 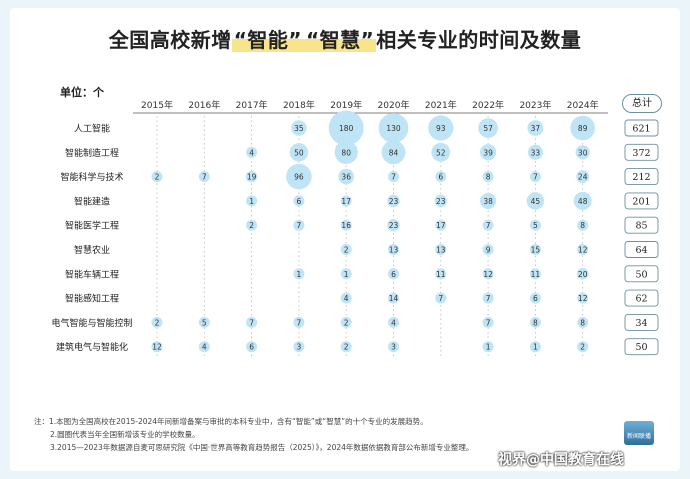 I want to click on bubble-value-label: 13, so click(x=441, y=250).